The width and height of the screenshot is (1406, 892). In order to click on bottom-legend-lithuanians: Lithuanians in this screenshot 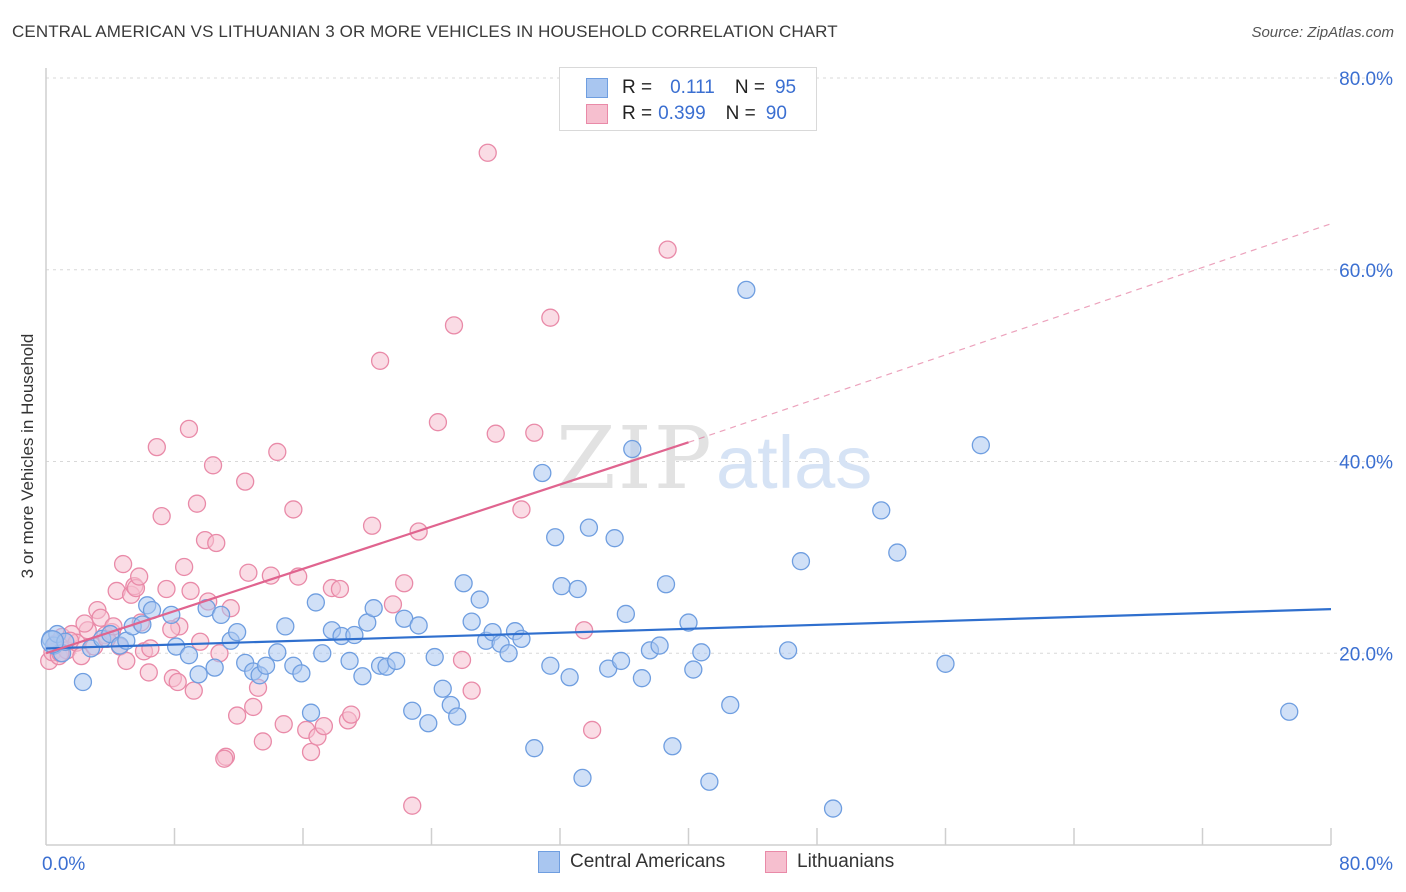, I will do `click(829, 862)`.